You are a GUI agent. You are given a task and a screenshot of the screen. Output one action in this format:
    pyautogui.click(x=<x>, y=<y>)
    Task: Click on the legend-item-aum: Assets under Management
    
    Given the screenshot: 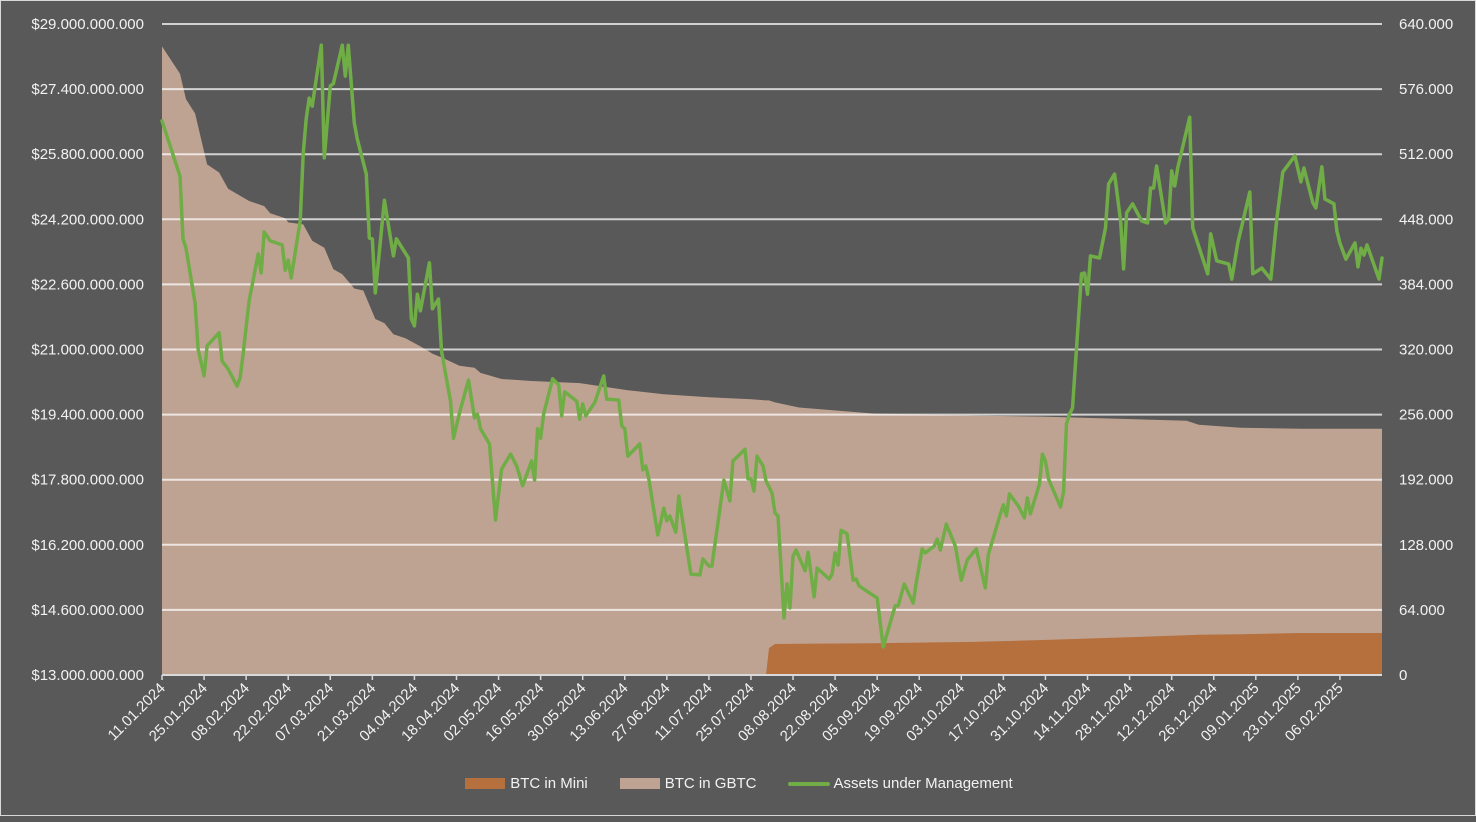 What is the action you would take?
    pyautogui.click(x=900, y=783)
    